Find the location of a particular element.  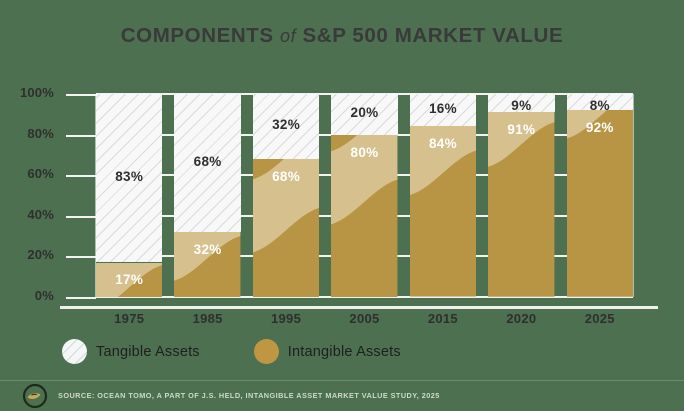

legend-item-intangible: Intangible Assets is located at coordinates (327, 351).